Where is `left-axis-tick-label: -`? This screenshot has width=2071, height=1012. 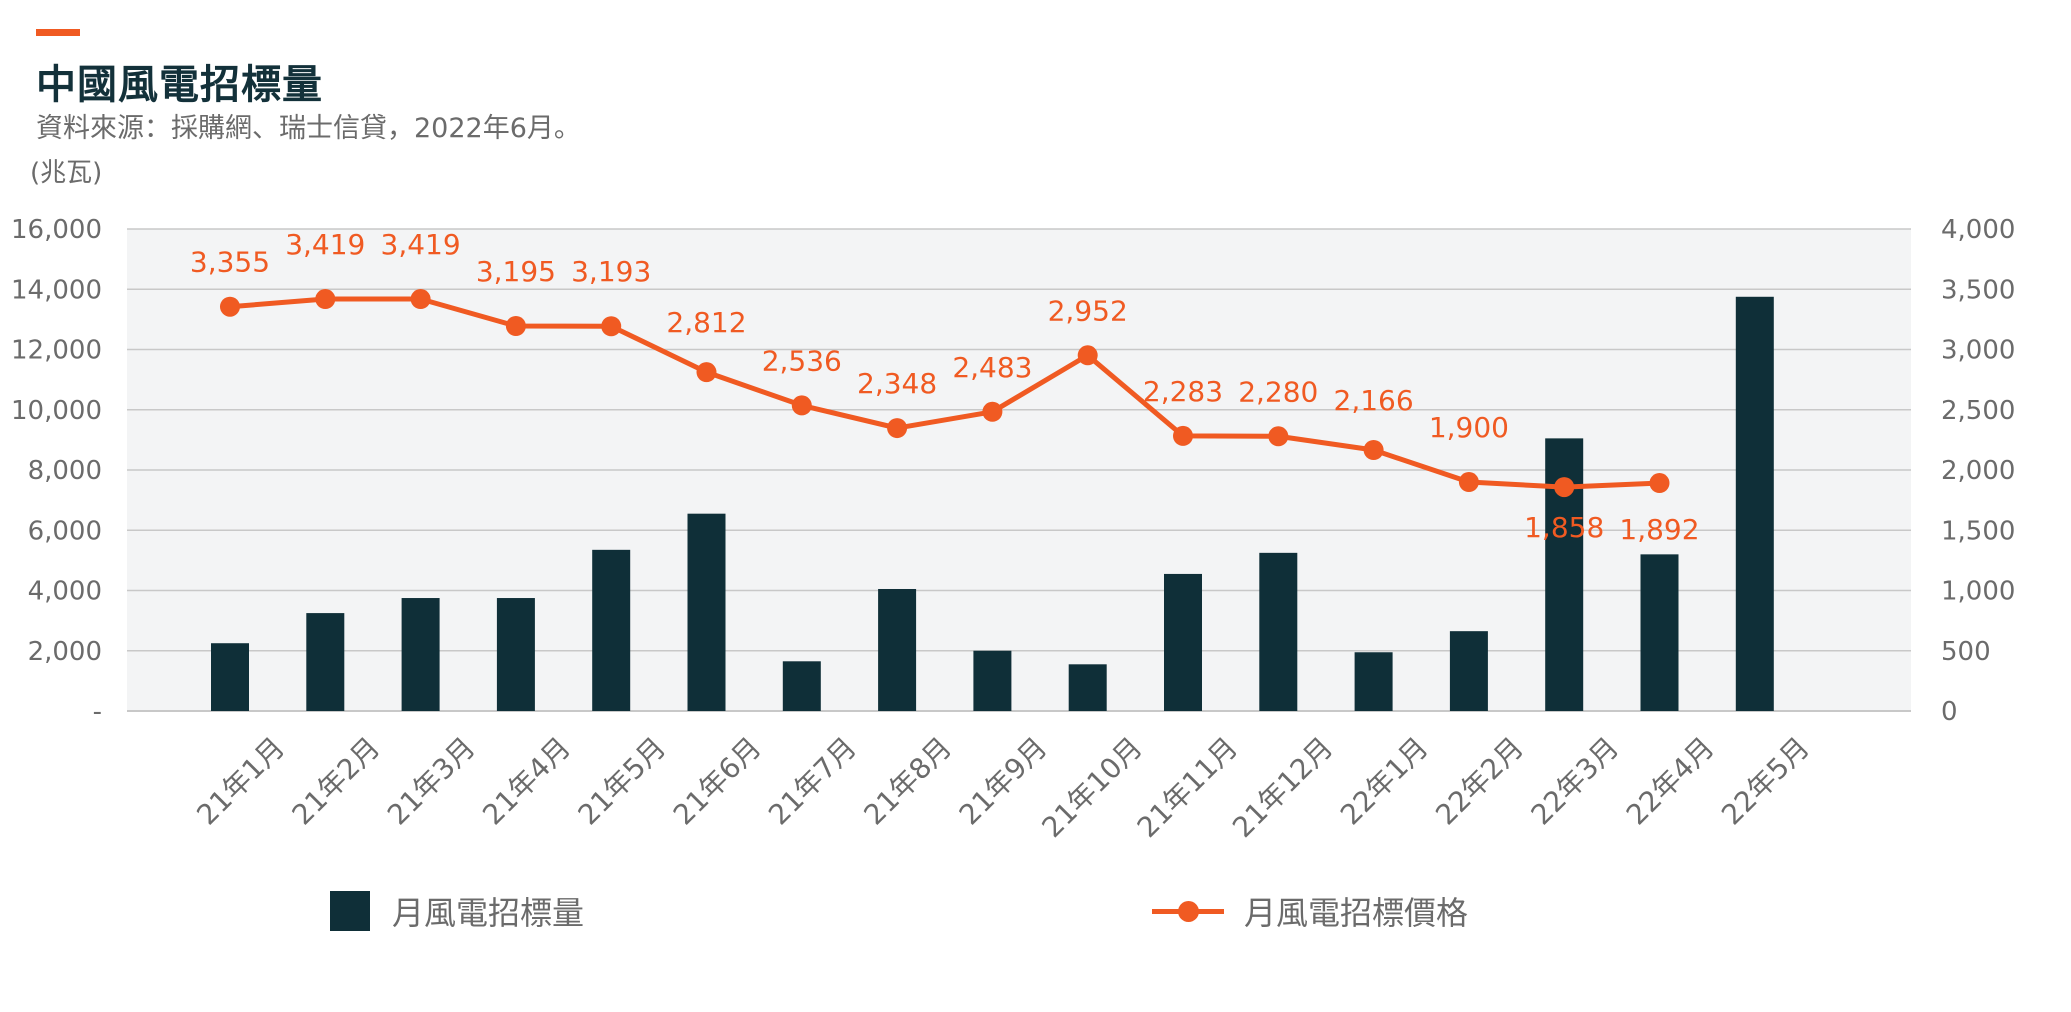 left-axis-tick-label: - is located at coordinates (97, 712).